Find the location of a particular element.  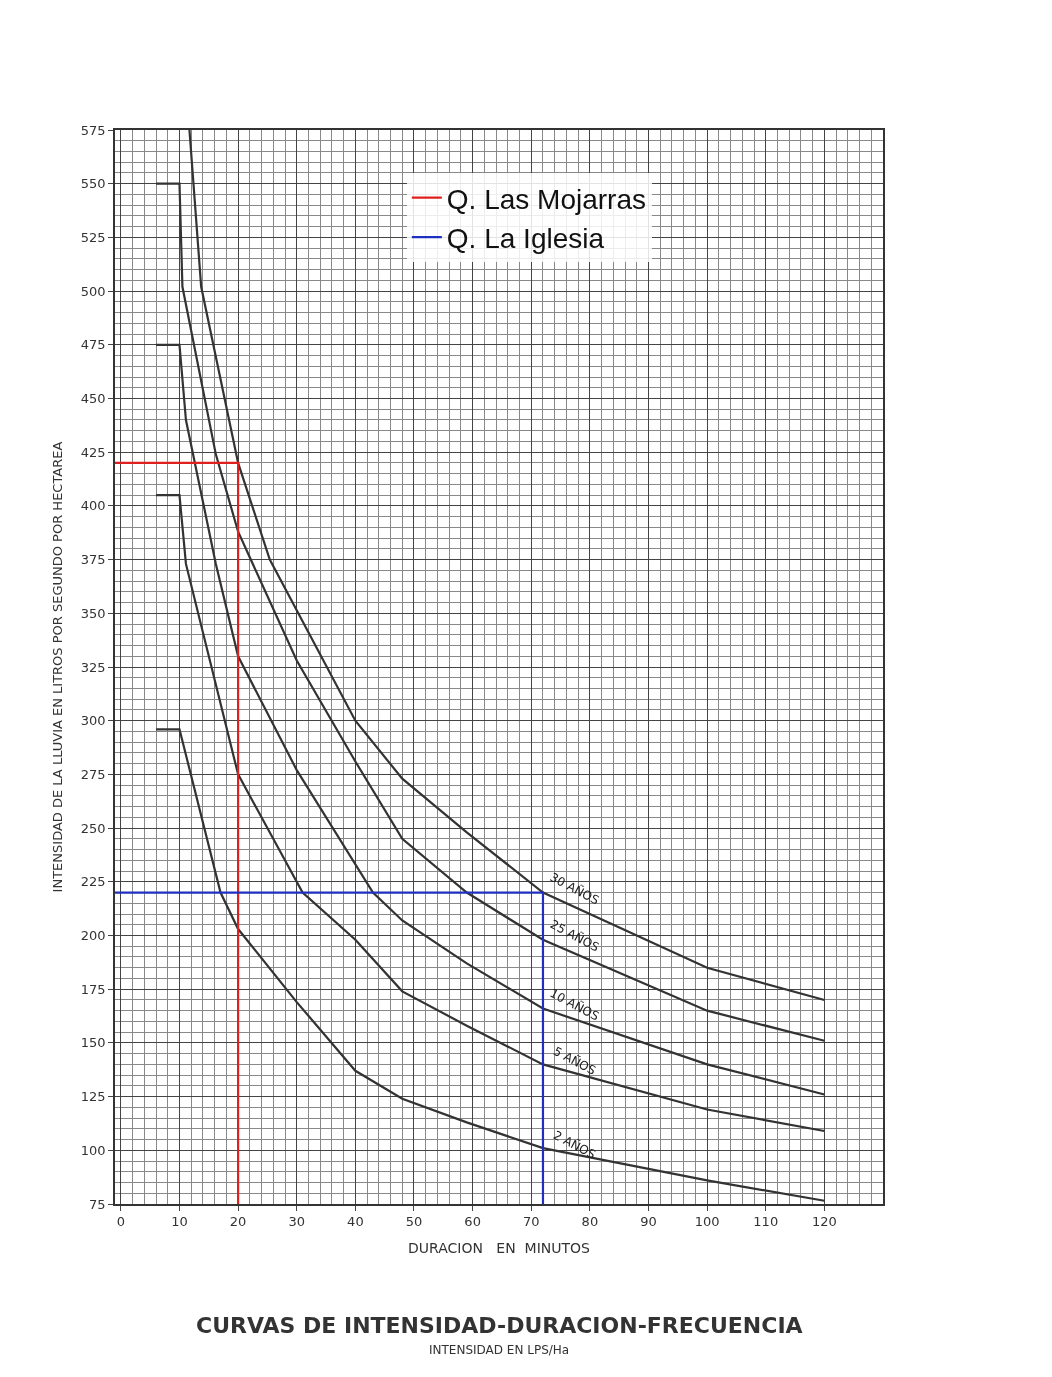

y-tick-label: 300 is located at coordinates (93, 721).